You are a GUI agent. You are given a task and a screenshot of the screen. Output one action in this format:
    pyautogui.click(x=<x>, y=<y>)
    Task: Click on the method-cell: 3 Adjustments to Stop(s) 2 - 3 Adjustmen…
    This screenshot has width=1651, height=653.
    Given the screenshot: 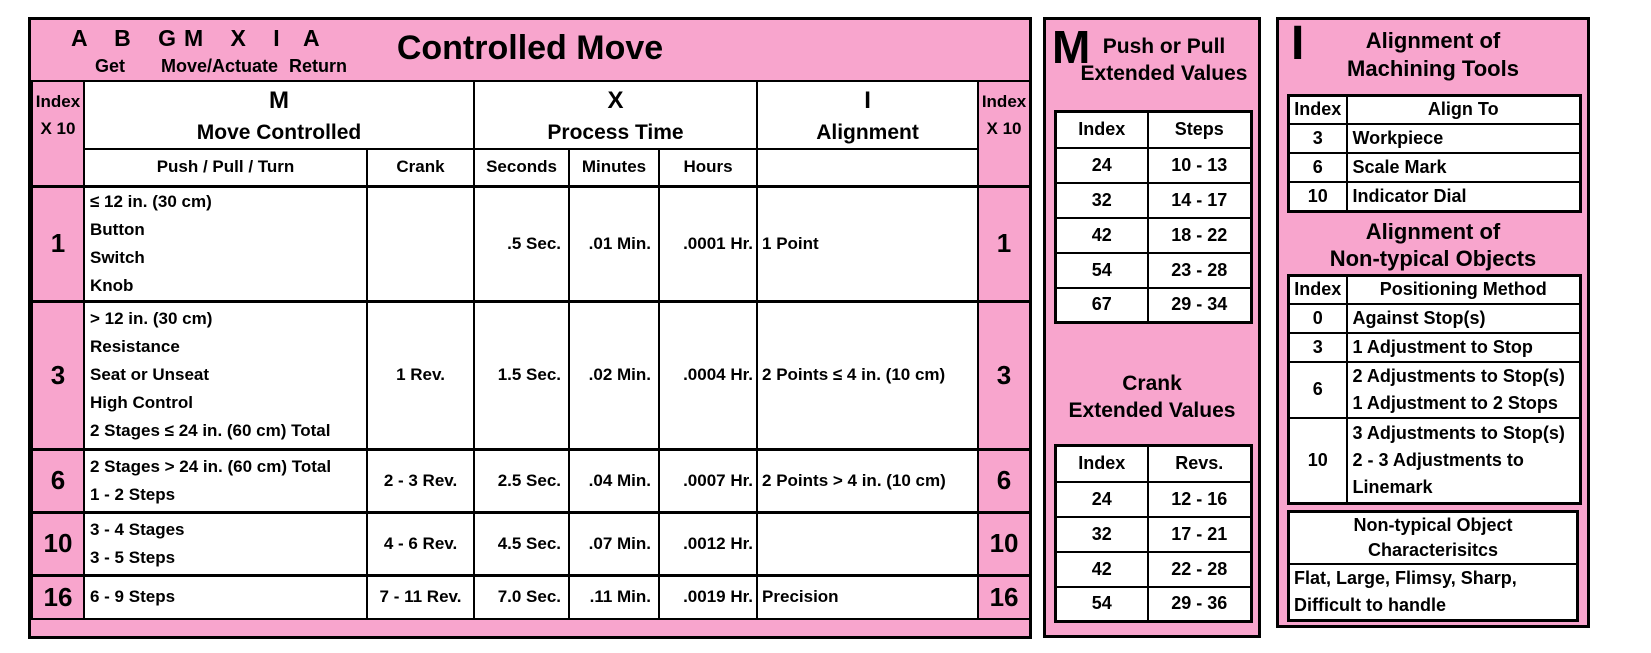 What is the action you would take?
    pyautogui.click(x=1463, y=460)
    